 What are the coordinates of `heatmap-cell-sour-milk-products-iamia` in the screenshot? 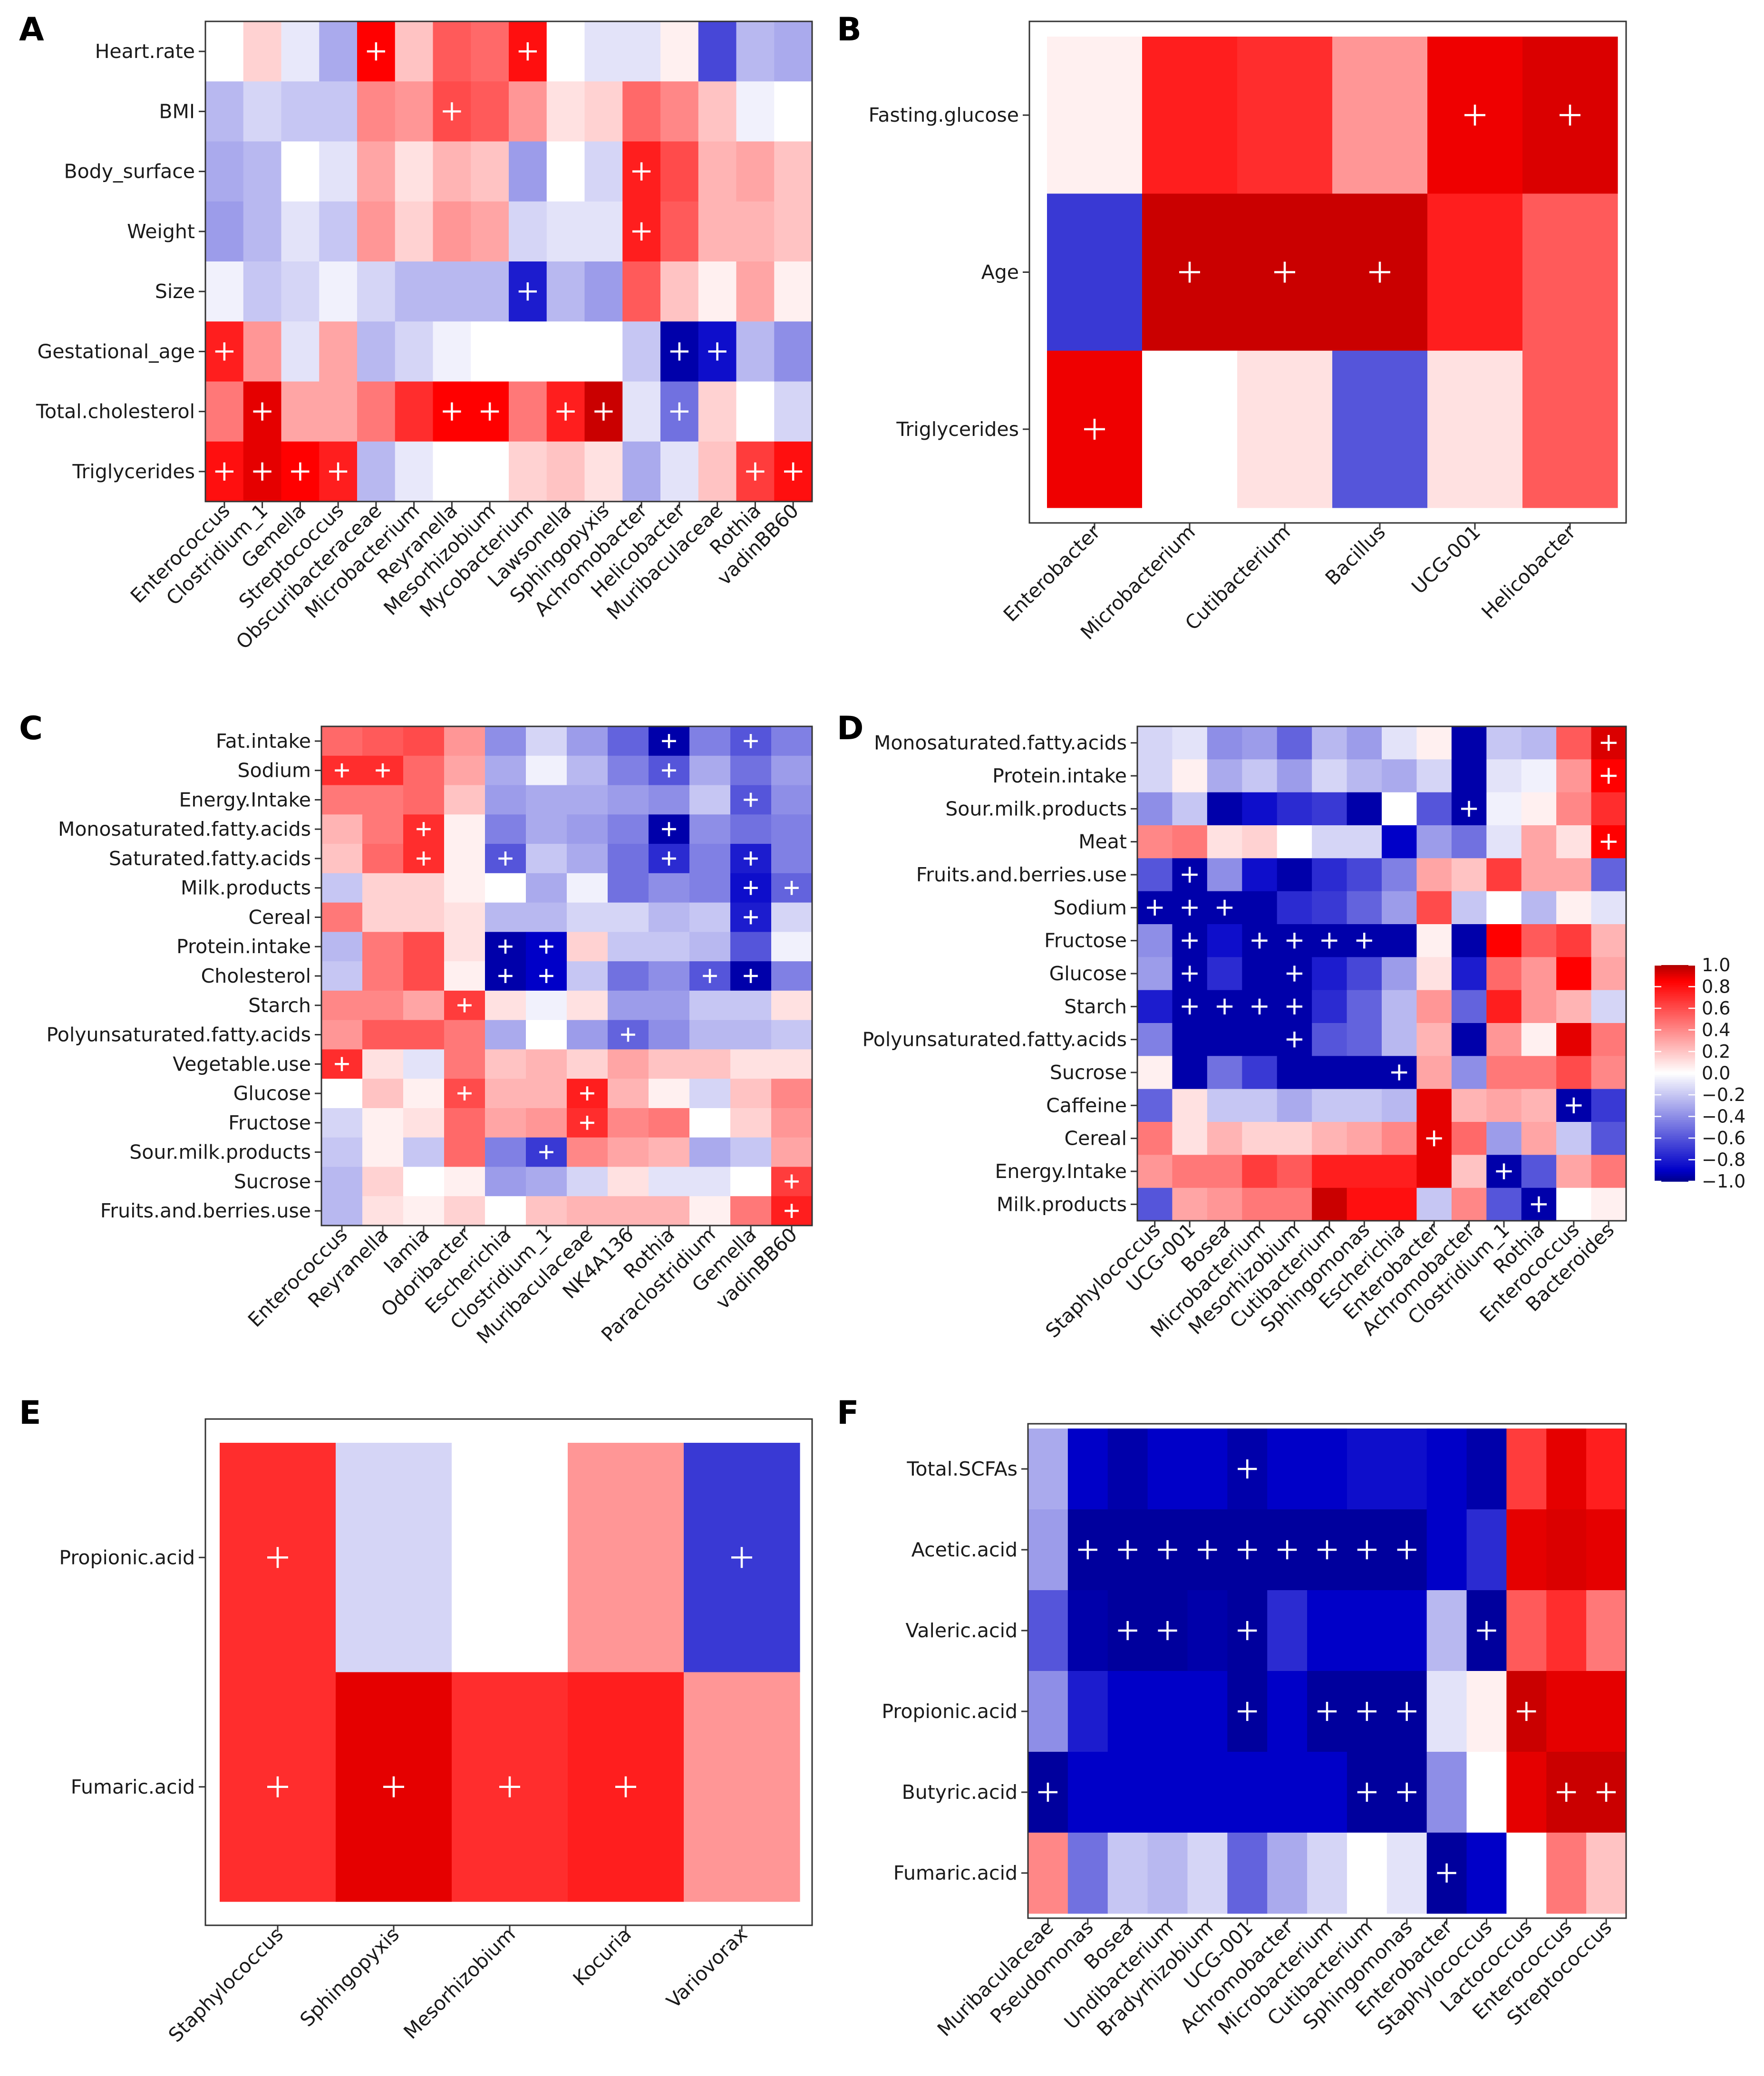 It's located at (424, 1152).